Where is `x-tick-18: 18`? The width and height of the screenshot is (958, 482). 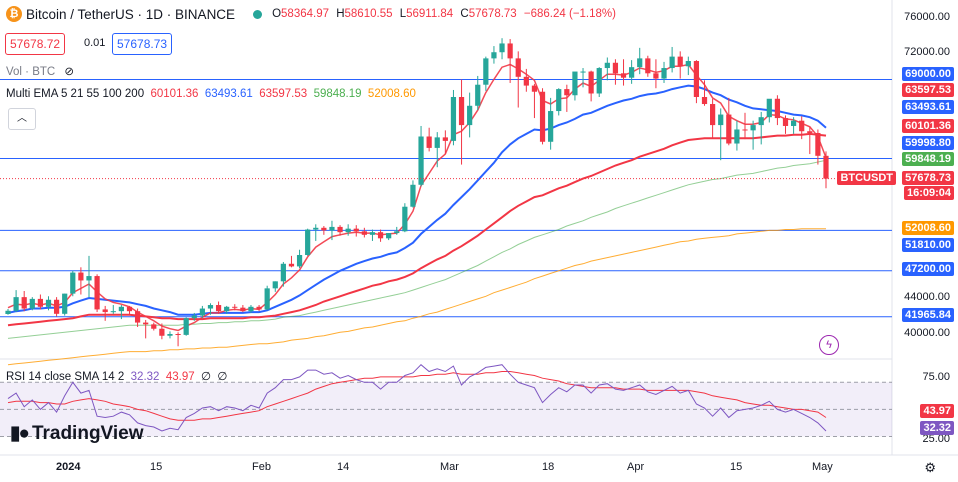
x-tick-18: 18 is located at coordinates (548, 467).